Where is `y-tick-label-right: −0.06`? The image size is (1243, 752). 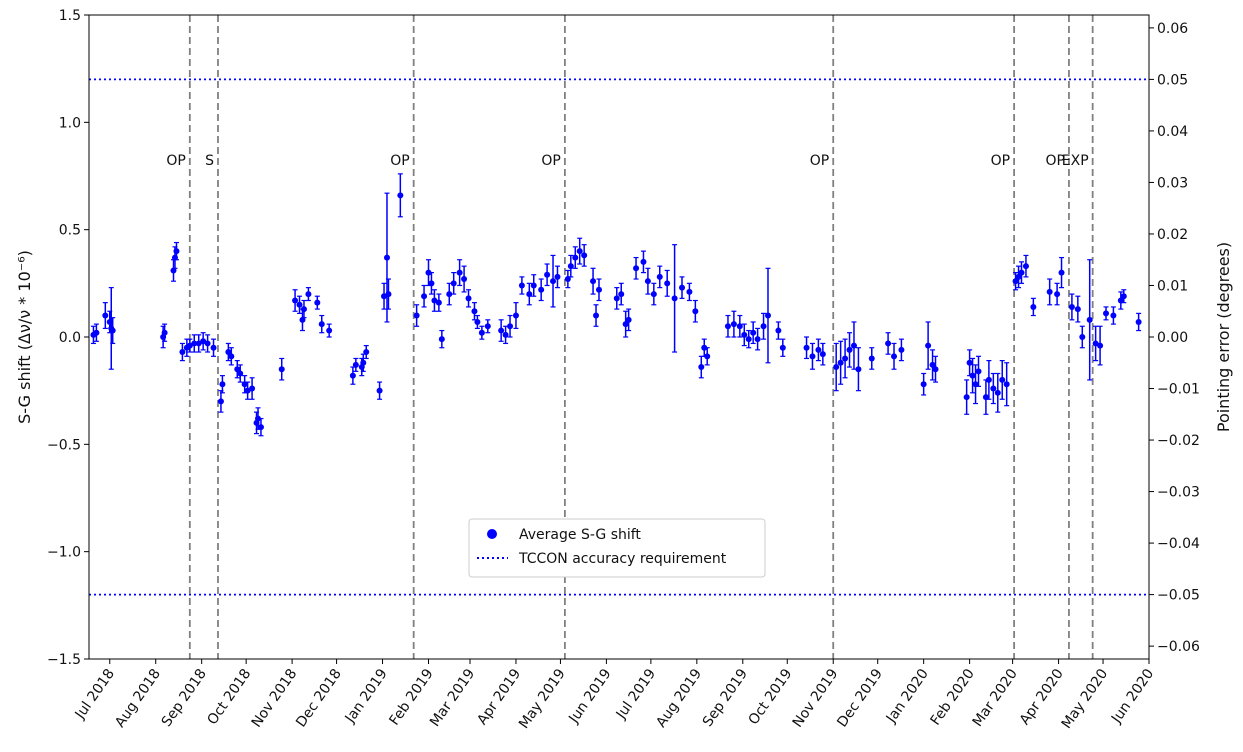 y-tick-label-right: −0.06 is located at coordinates (1178, 647).